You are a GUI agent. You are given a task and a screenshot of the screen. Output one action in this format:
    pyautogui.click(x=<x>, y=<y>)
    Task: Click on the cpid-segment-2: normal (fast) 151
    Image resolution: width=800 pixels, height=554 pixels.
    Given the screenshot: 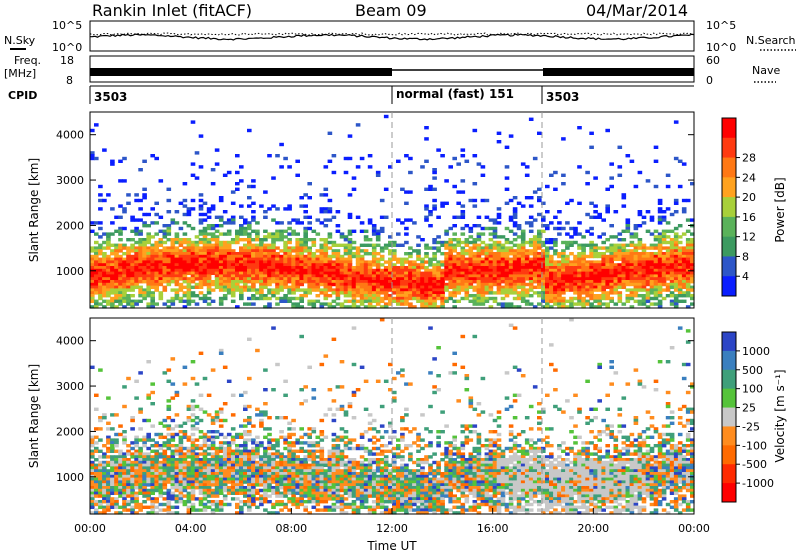 What is the action you would take?
    pyautogui.click(x=455, y=94)
    